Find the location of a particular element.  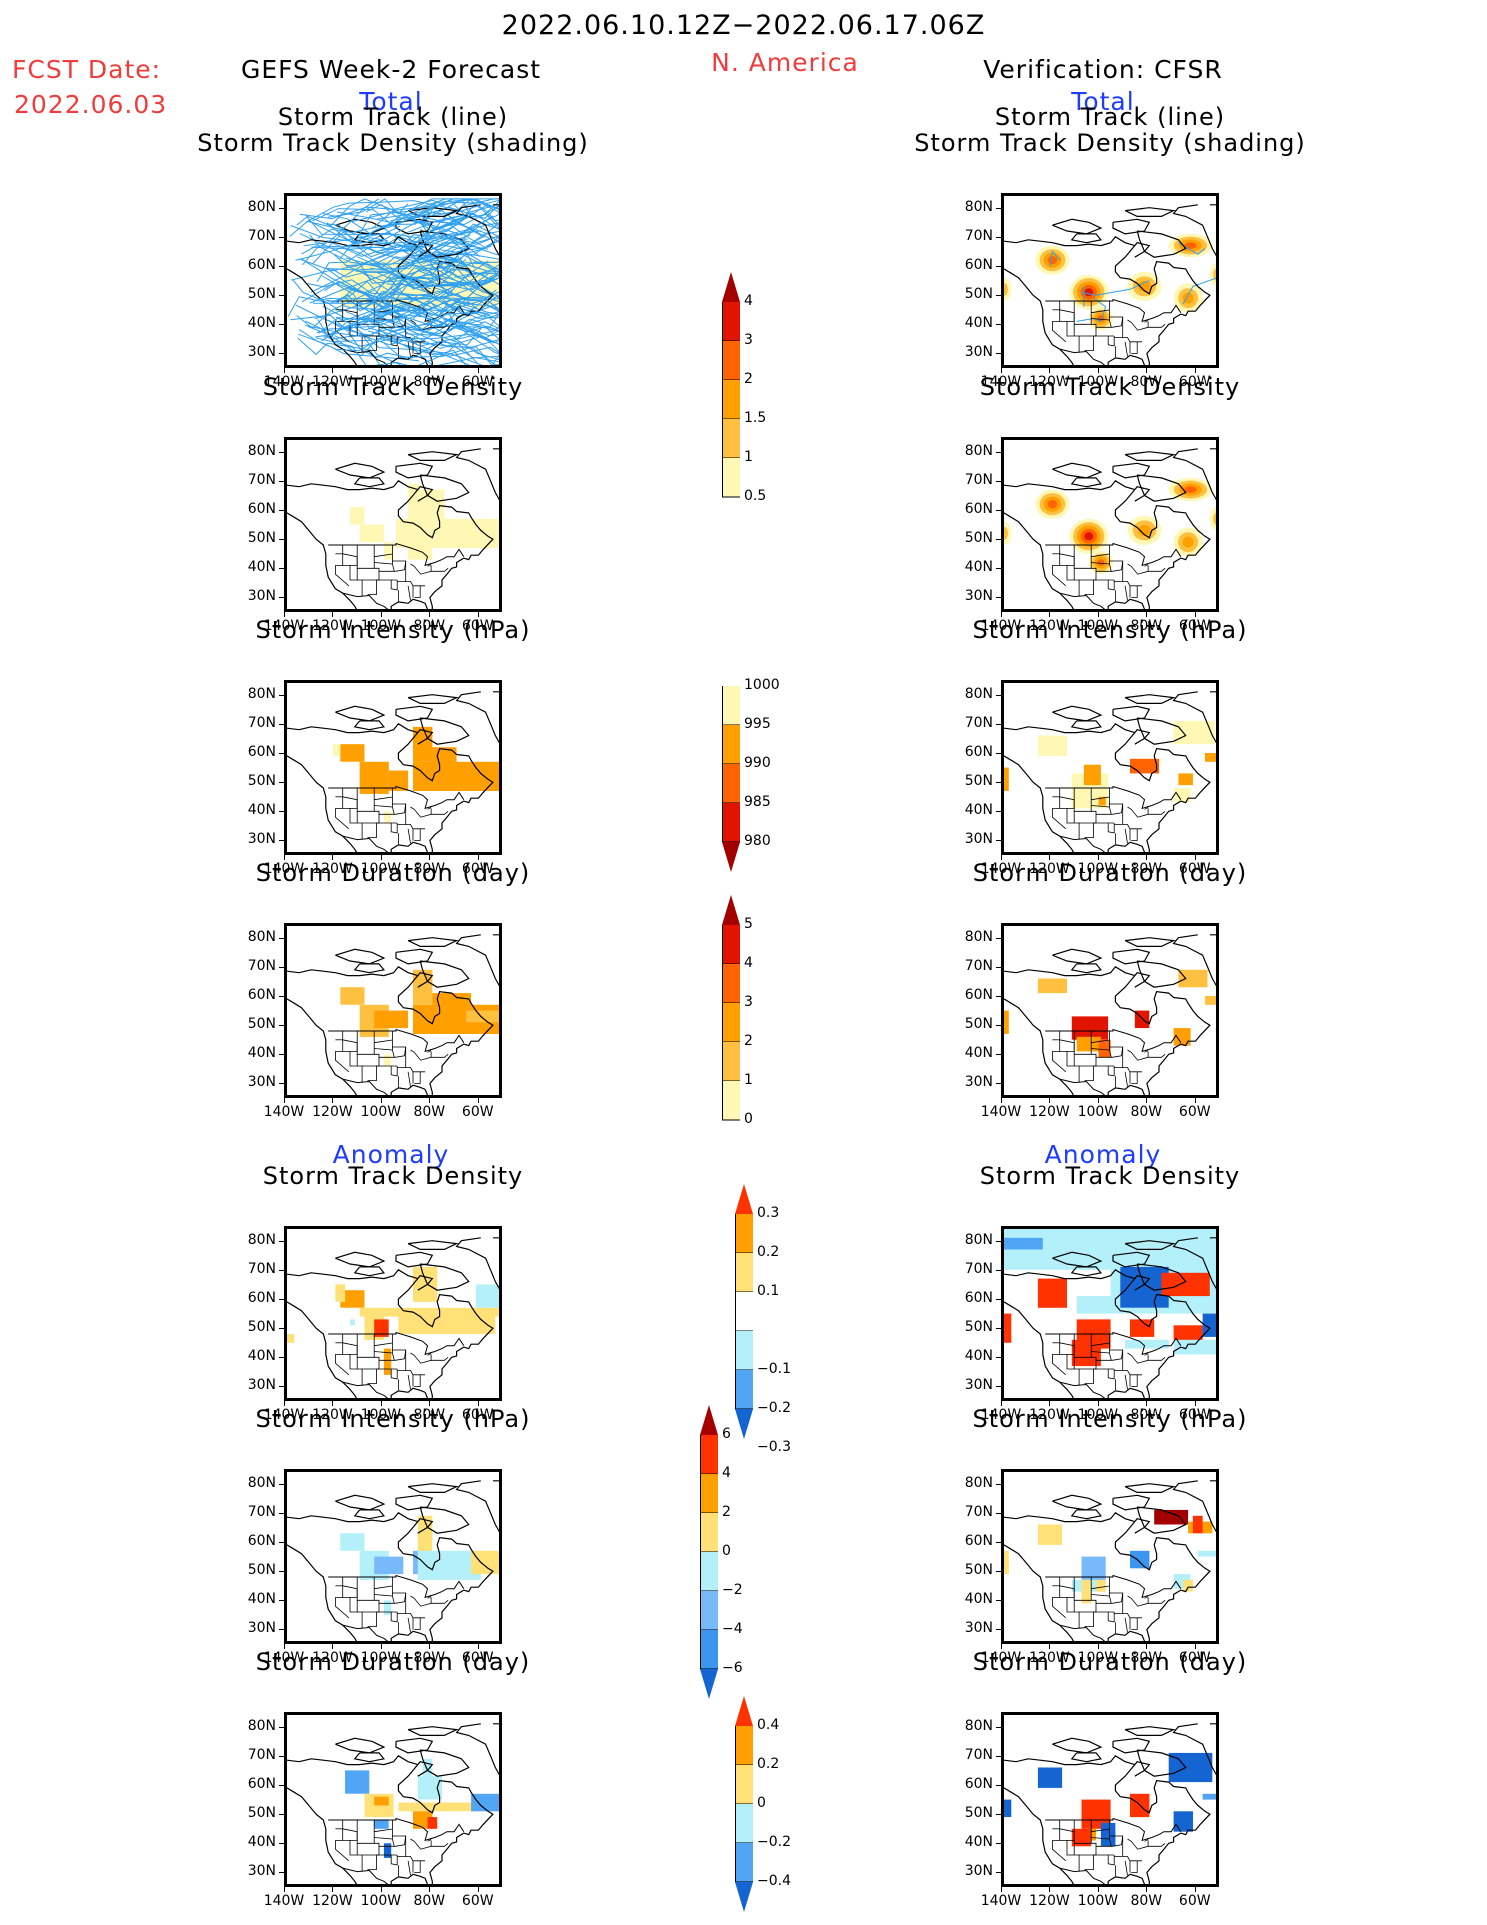

lon-tick-label: 80W is located at coordinates (429, 1901).